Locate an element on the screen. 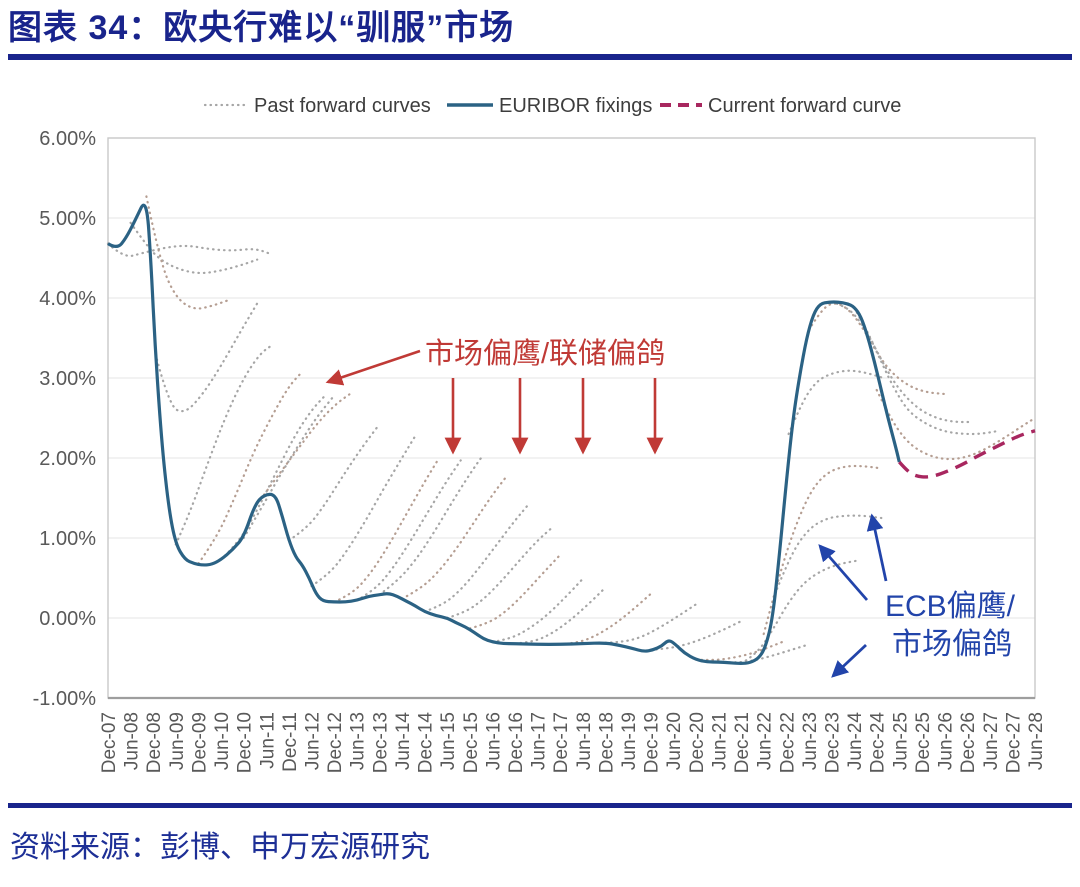 This screenshot has width=1080, height=887. source-text: 资料来源：彭博、申万宏源研究 is located at coordinates (220, 847).